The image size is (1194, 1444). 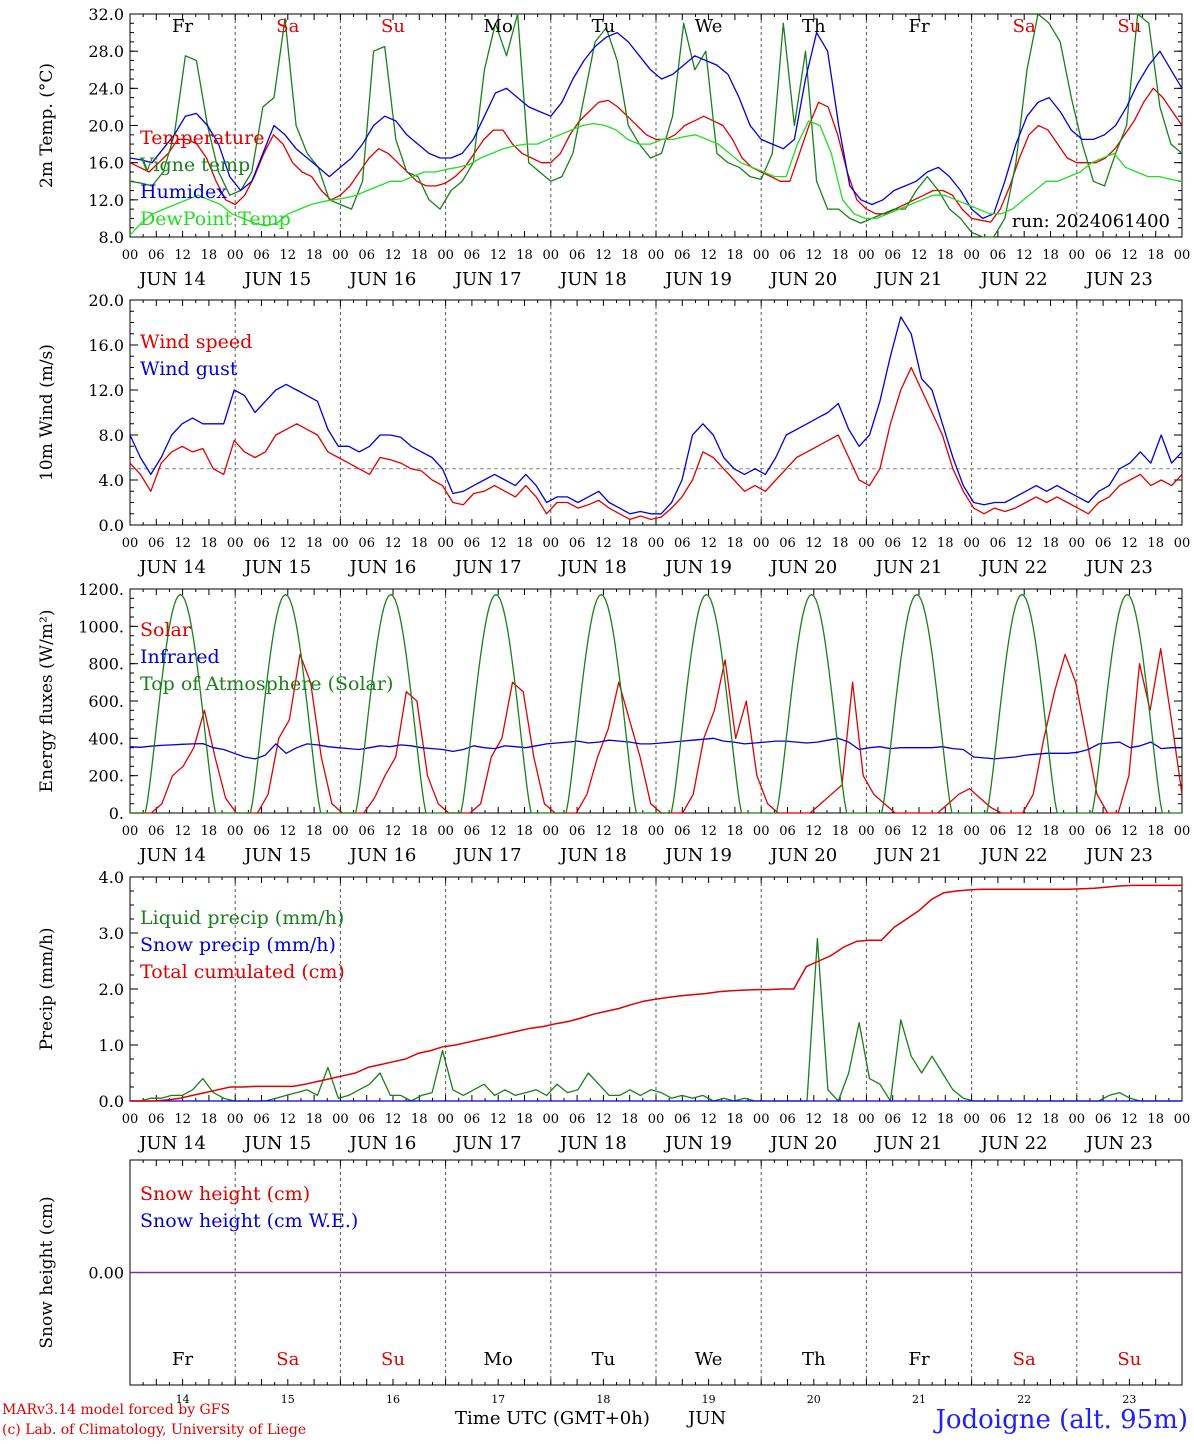 What do you see at coordinates (604, 1359) in the screenshot?
I see `weekday-label: Tu` at bounding box center [604, 1359].